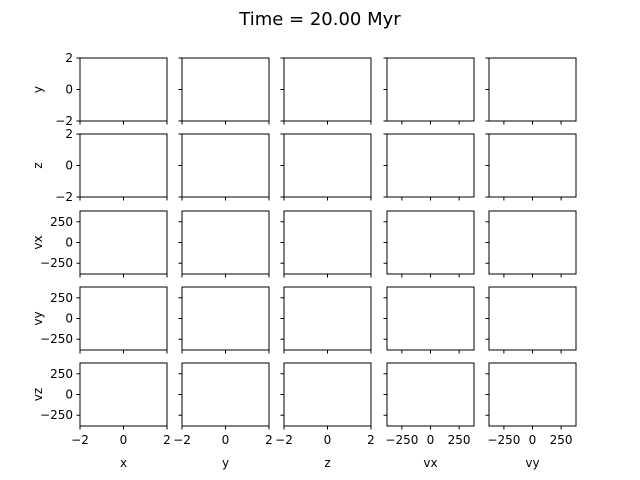 This screenshot has width=640, height=480. What do you see at coordinates (532, 463) in the screenshot?
I see `x-axis-label-vy: vy` at bounding box center [532, 463].